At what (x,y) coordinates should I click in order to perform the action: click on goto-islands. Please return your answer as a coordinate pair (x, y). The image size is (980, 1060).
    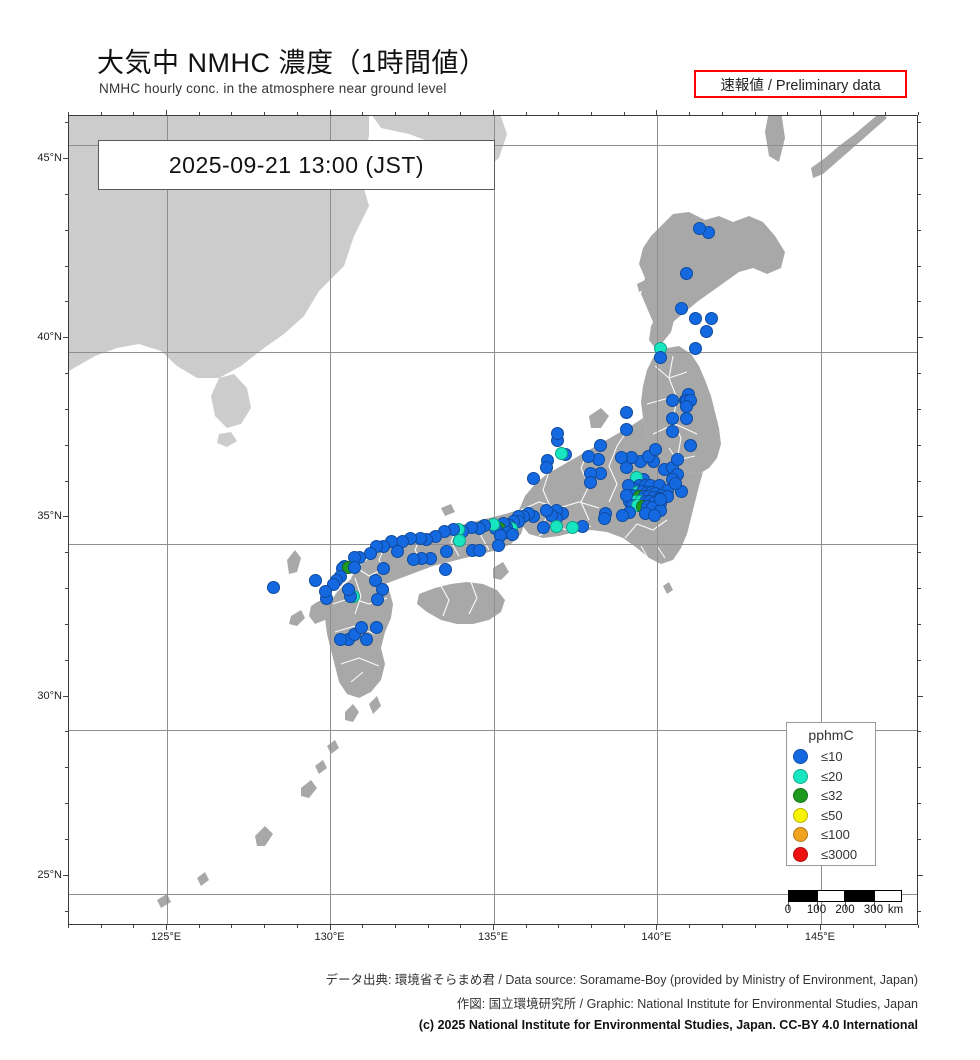
    Looking at the image, I should click on (297, 618).